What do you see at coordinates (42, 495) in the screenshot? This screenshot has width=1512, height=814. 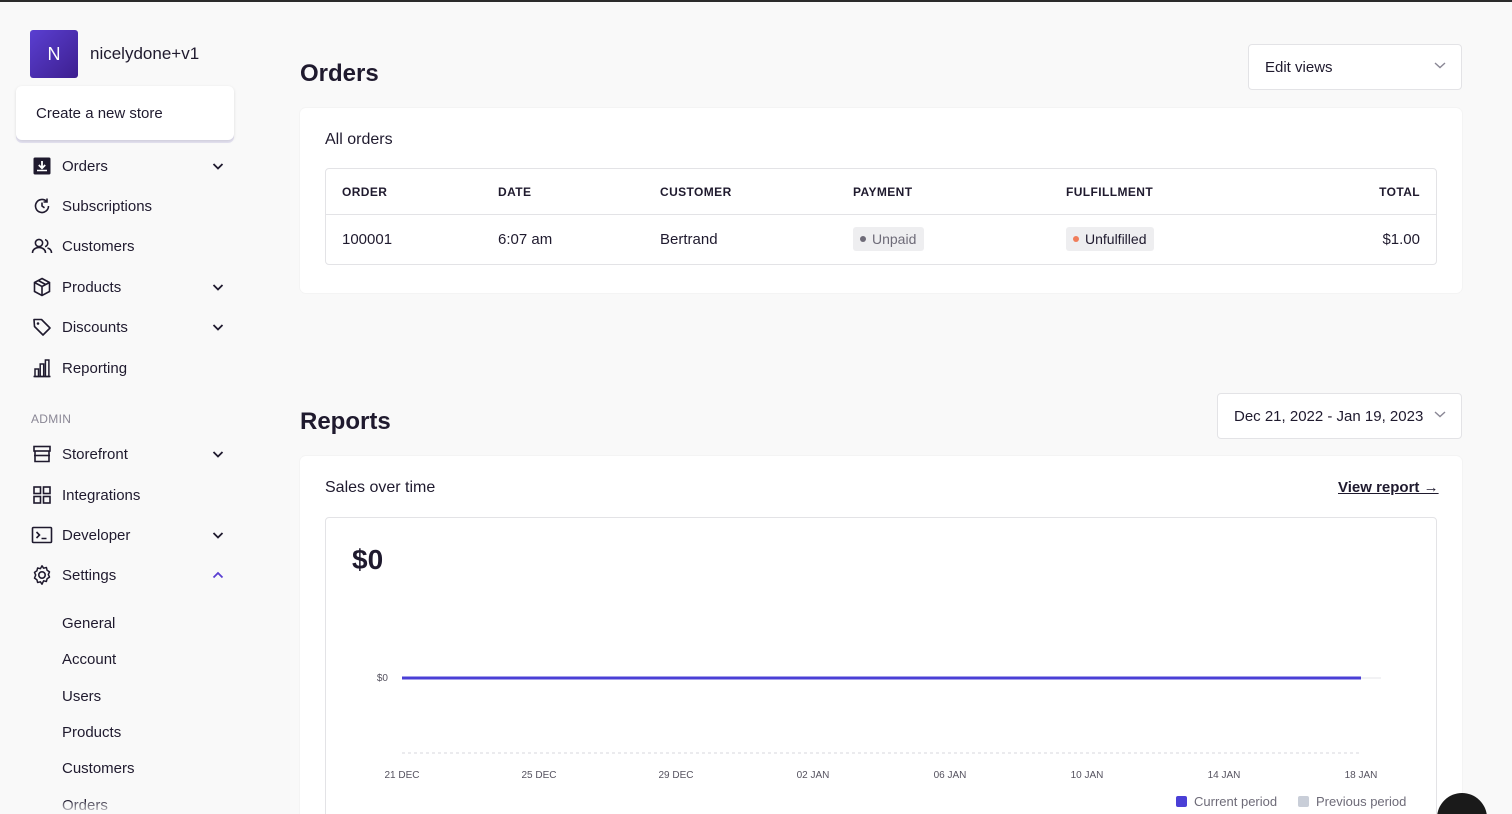 I see `grid-icon` at bounding box center [42, 495].